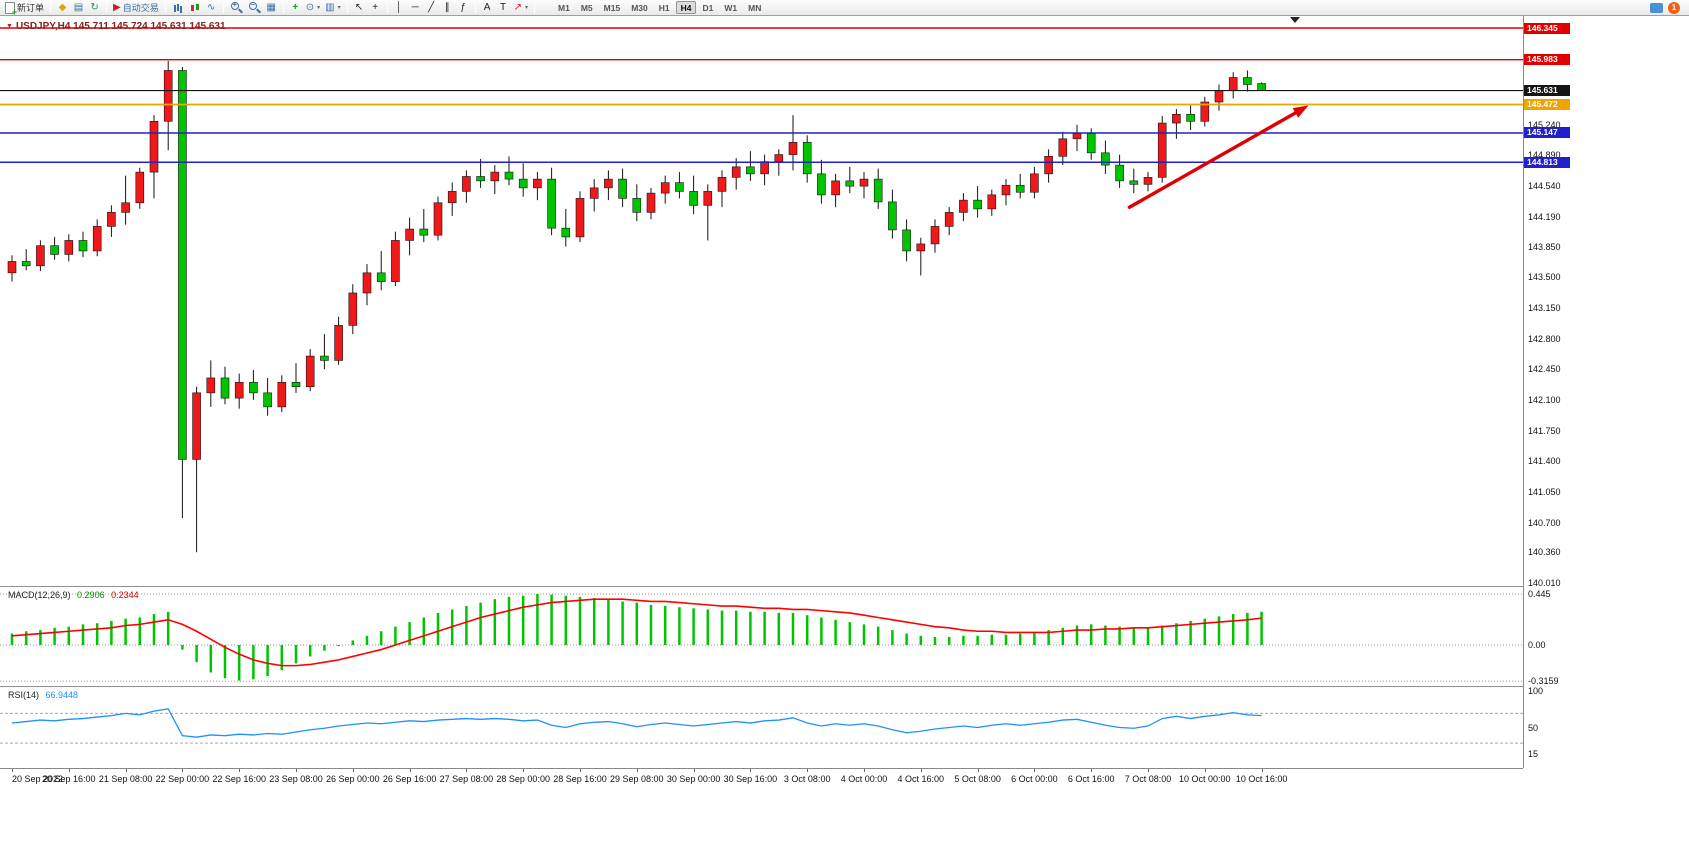 The image size is (1689, 850). Describe the element at coordinates (1544, 338) in the screenshot. I see `price-tick-label: 142.800` at that location.